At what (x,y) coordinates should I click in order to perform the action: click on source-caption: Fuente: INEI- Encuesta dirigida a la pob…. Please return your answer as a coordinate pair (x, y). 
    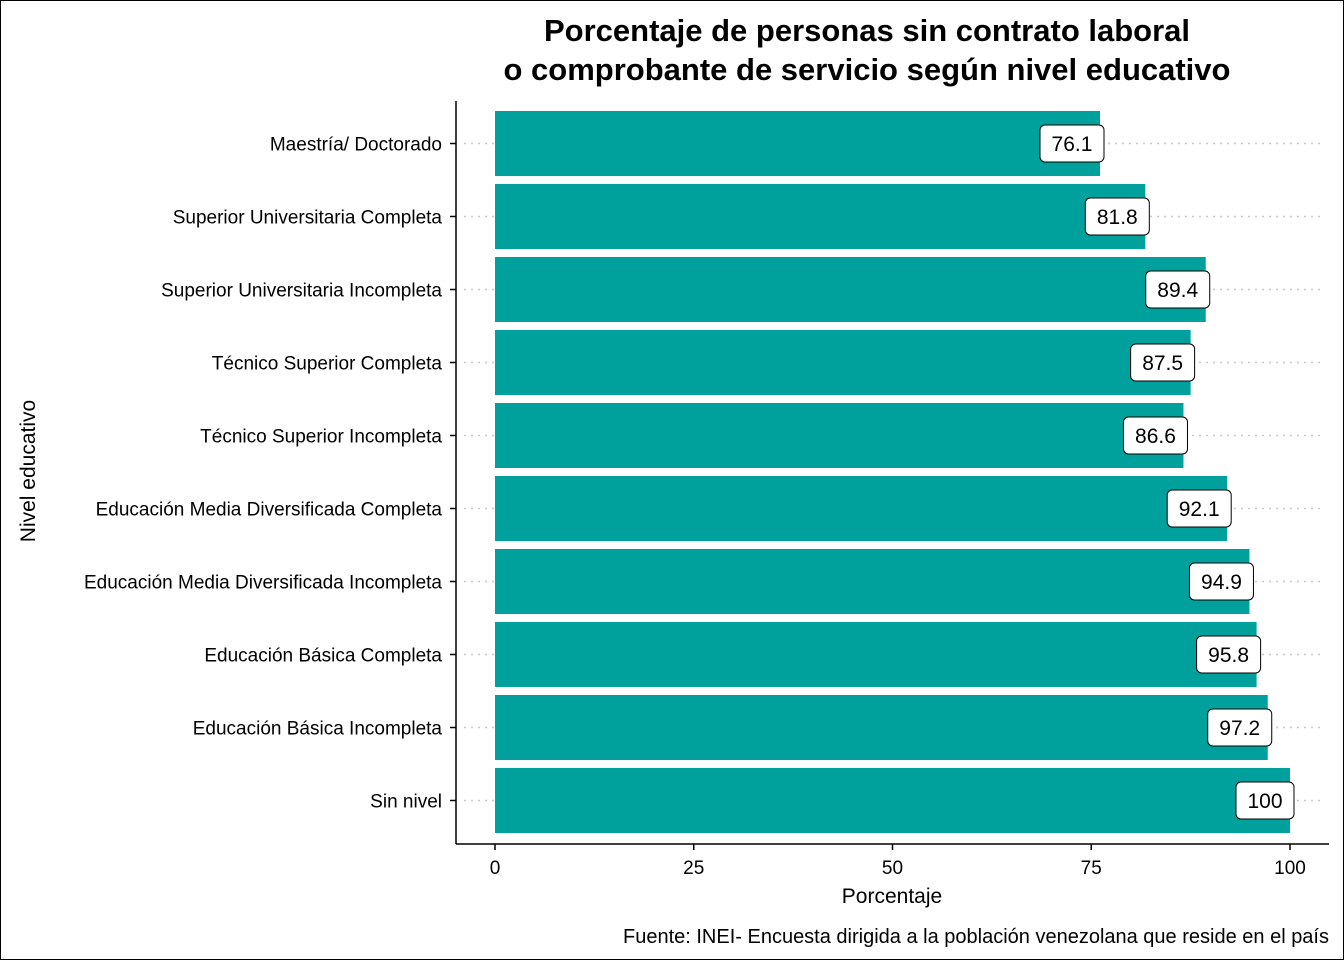
    Looking at the image, I should click on (976, 937).